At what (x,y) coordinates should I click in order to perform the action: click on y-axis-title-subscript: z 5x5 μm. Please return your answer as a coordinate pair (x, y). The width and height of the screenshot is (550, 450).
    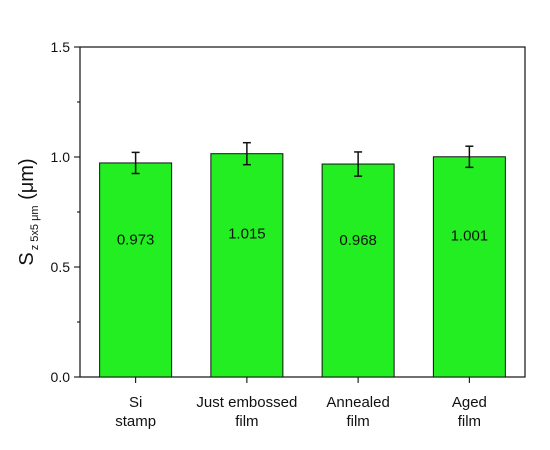
    Looking at the image, I should click on (35, 227).